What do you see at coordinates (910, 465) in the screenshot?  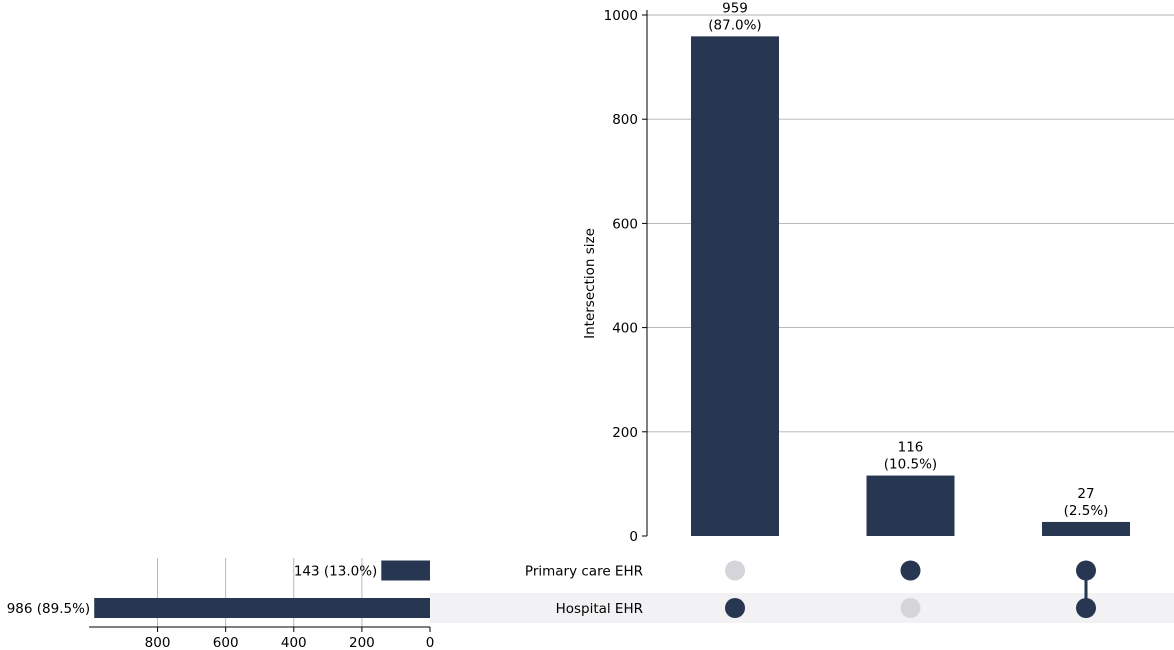 I see `bar-percent-label: (10.5%)` at bounding box center [910, 465].